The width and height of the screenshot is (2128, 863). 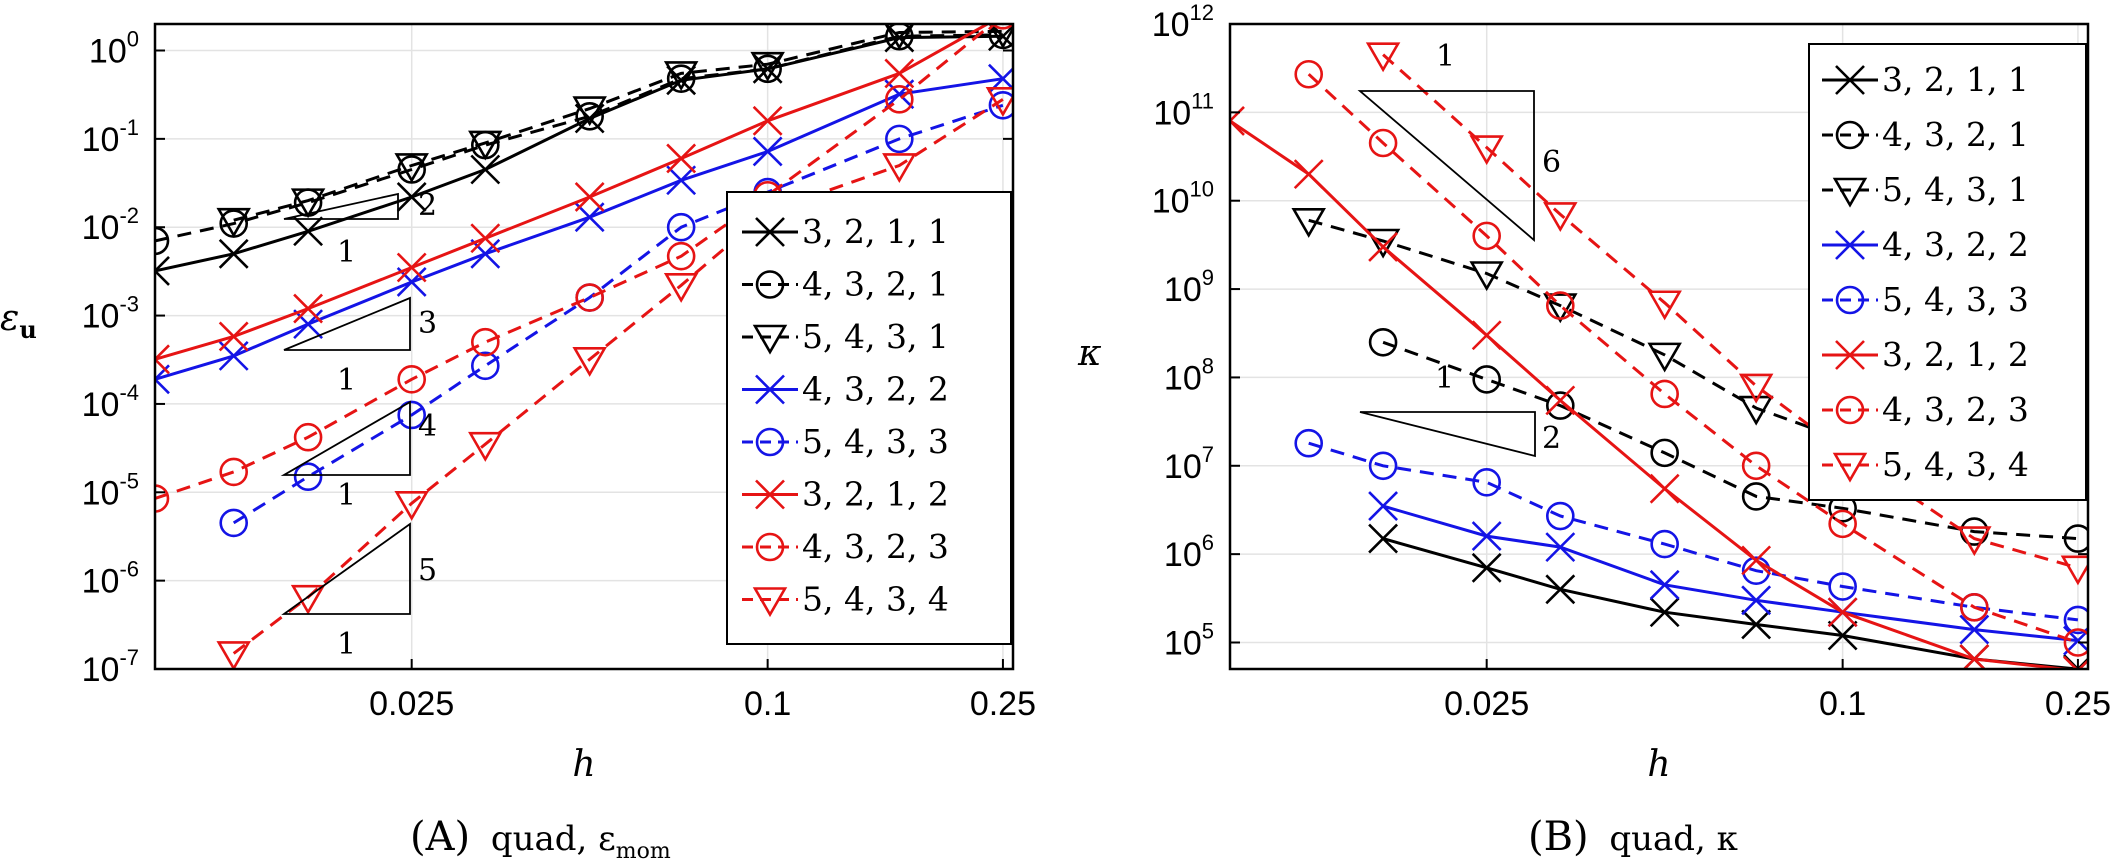 I want to click on legend-entry-a-4: 5, 4, 3, 3, so click(x=845, y=441).